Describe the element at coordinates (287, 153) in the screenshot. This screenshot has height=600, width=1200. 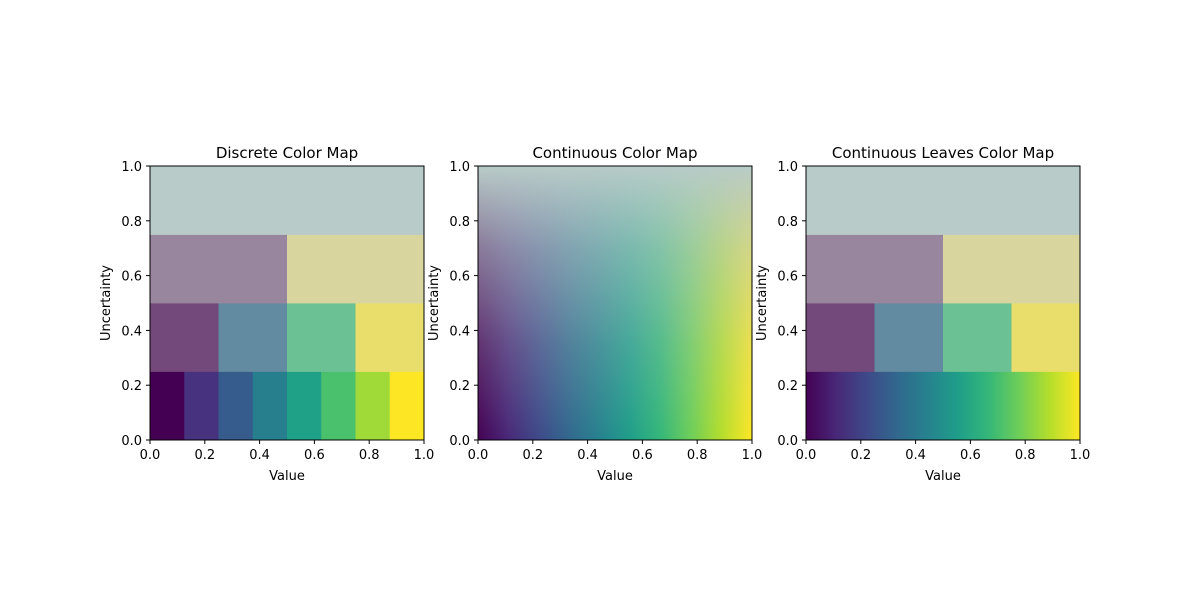
I see `chart-title: Discrete Color Map` at that location.